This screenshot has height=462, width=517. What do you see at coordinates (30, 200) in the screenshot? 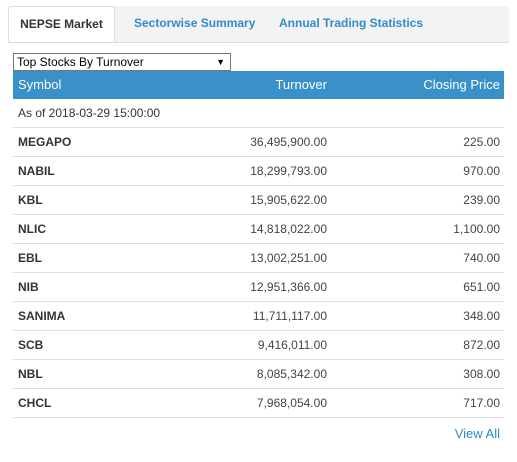
I see `row-symbol: KBL` at bounding box center [30, 200].